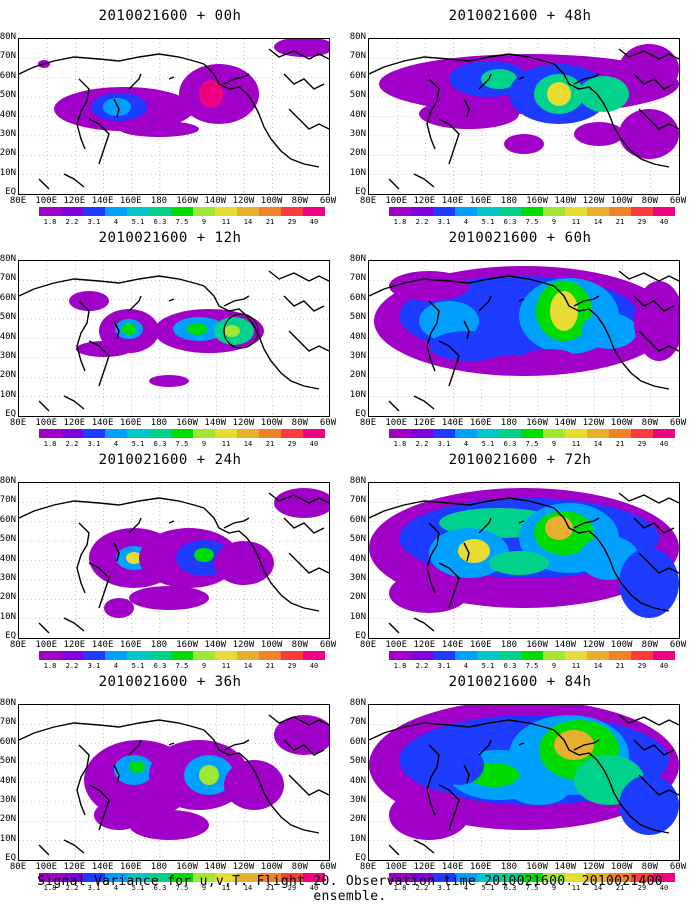 The image size is (700, 904). I want to click on colorbar-label: 9, so click(204, 888).